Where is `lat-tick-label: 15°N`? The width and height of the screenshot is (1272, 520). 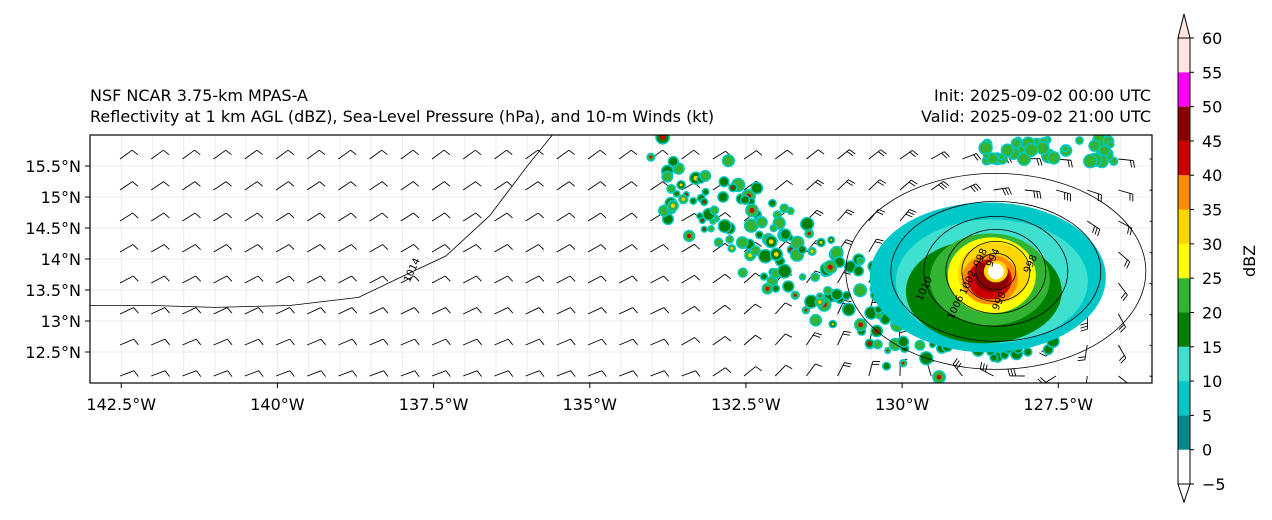
lat-tick-label: 15°N is located at coordinates (61, 197).